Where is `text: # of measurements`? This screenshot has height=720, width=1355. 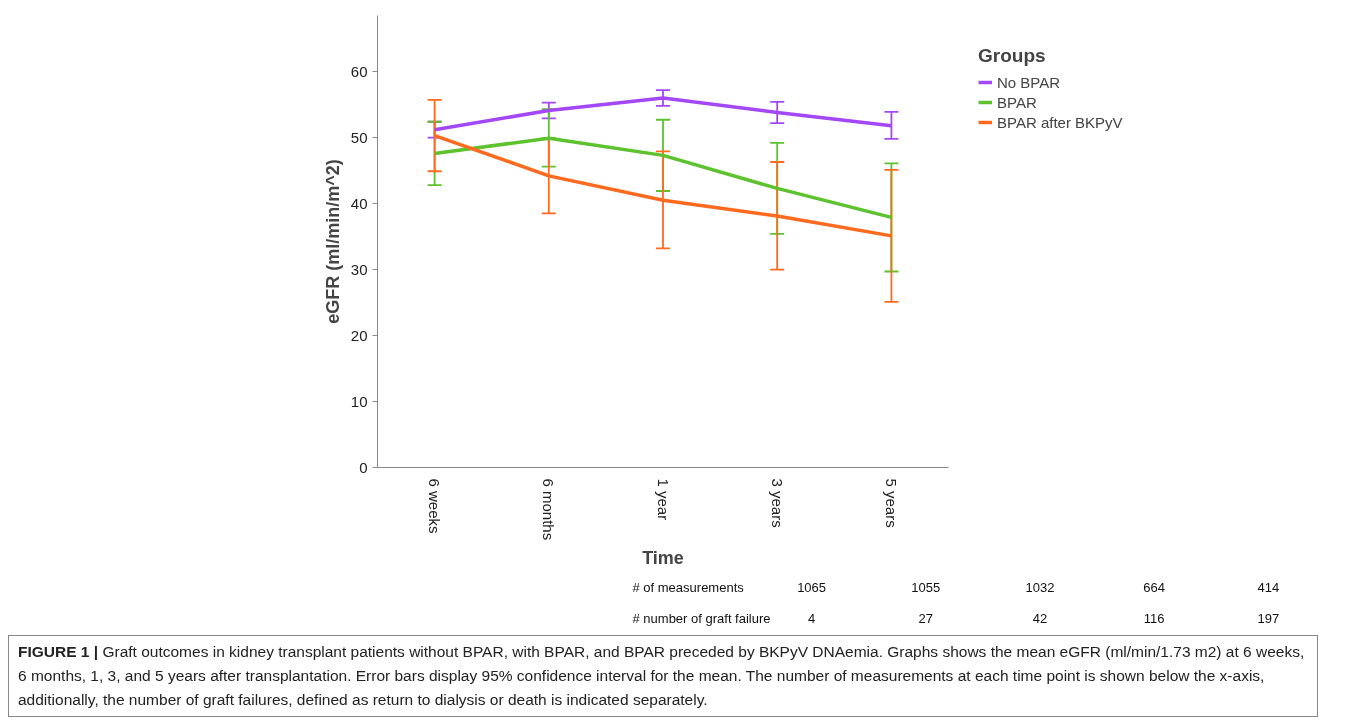 text: # of measurements is located at coordinates (688, 587).